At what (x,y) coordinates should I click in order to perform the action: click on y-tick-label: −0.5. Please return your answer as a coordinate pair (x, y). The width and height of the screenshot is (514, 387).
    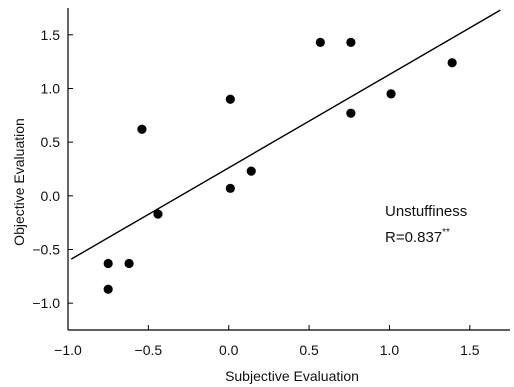
    Looking at the image, I should click on (46, 250).